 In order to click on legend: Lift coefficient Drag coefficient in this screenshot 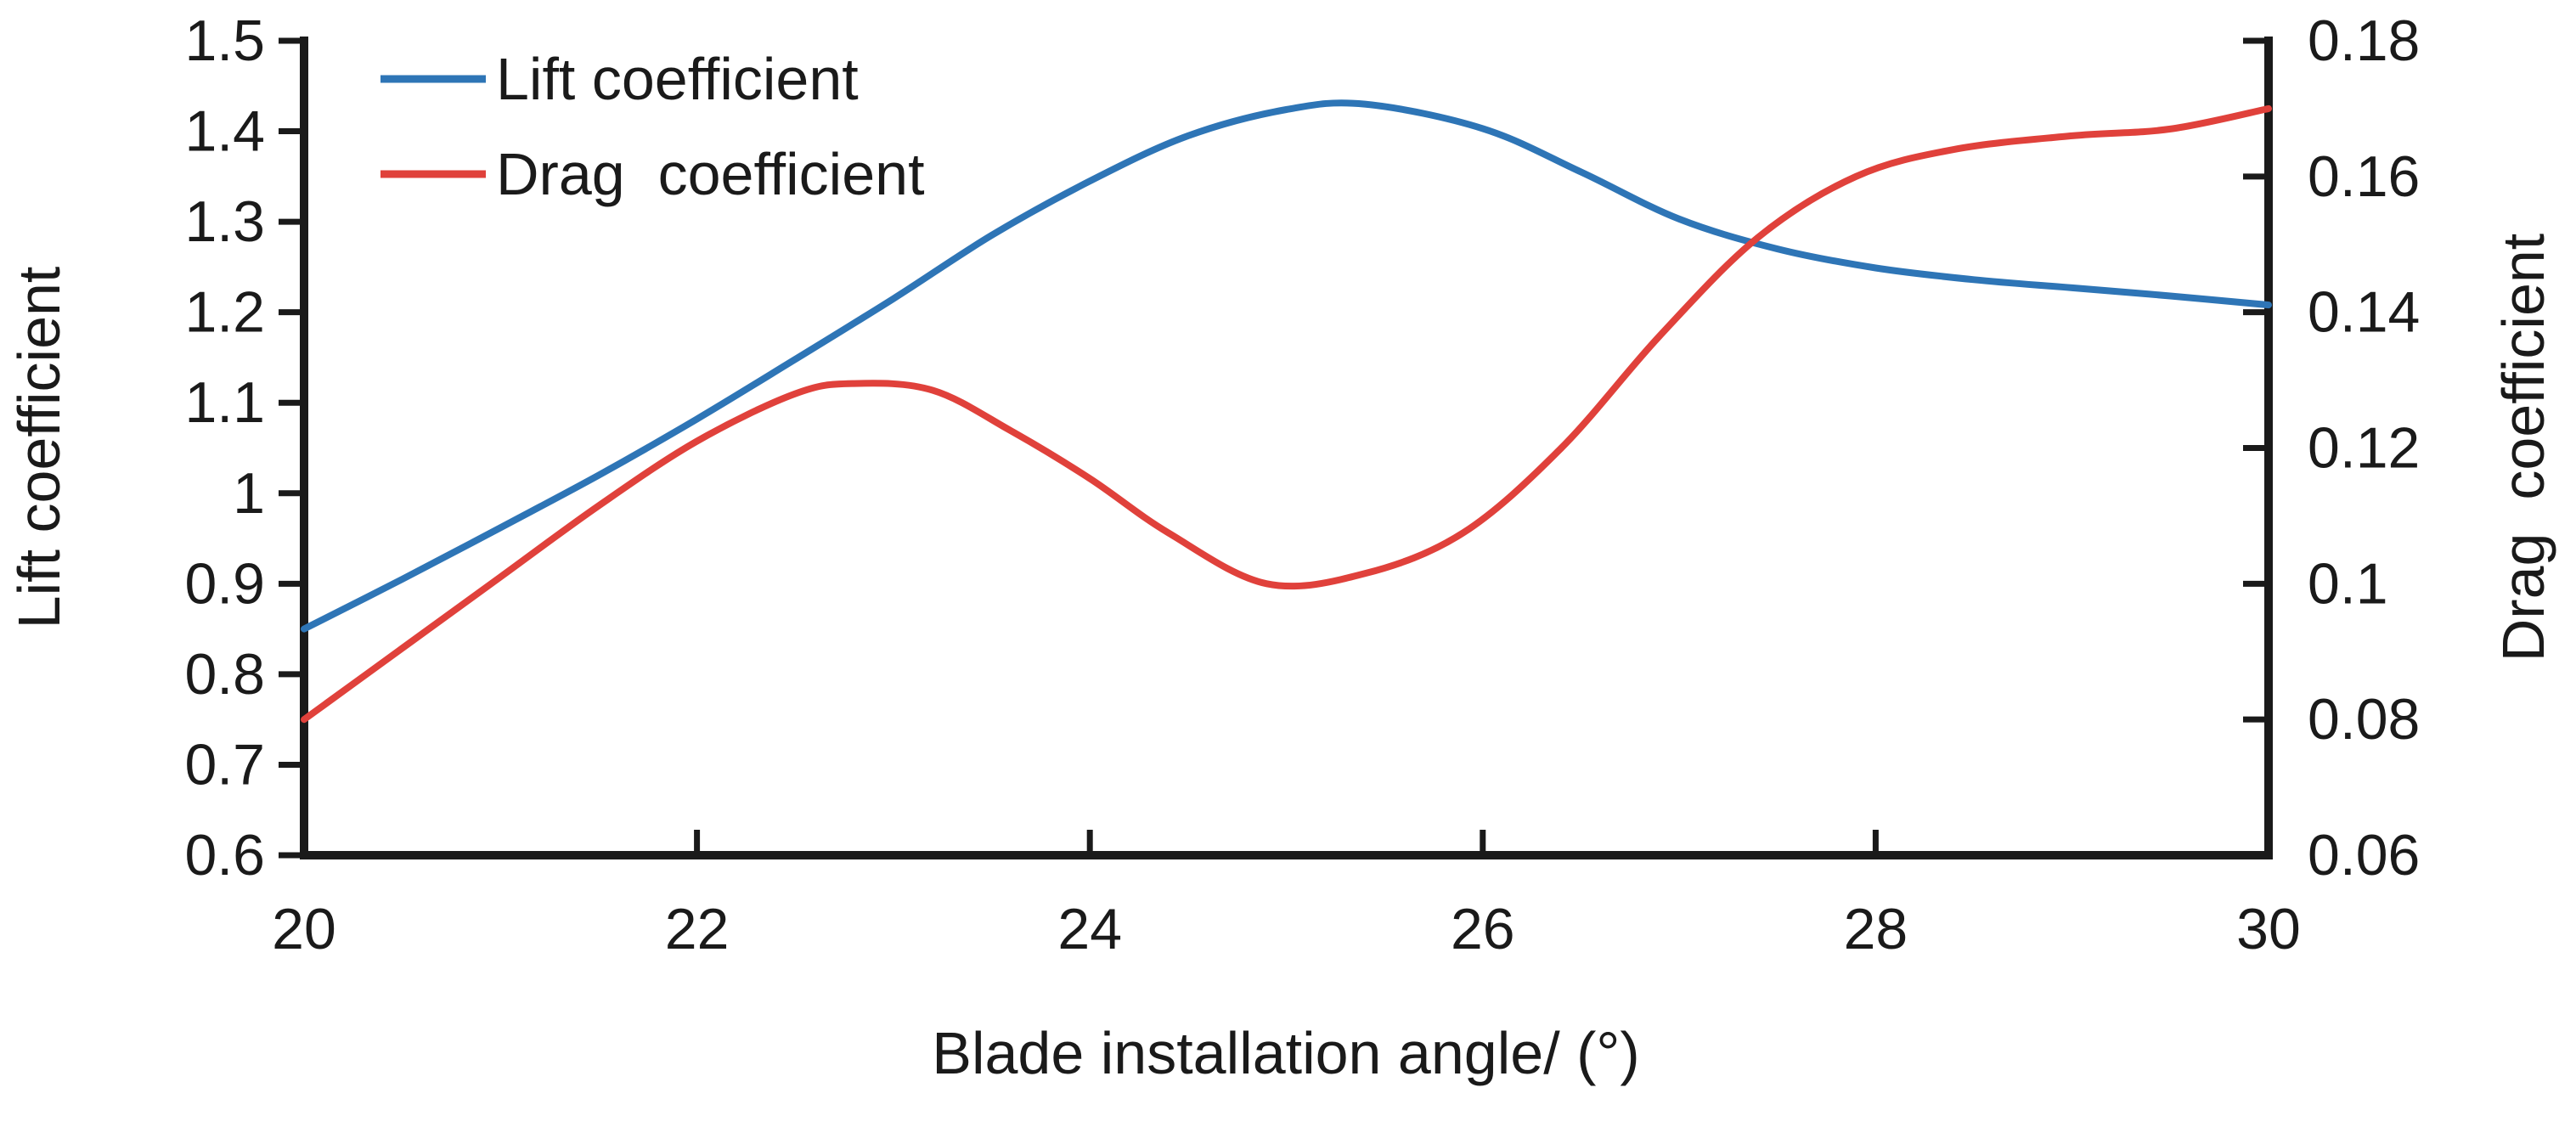, I will do `click(652, 127)`.